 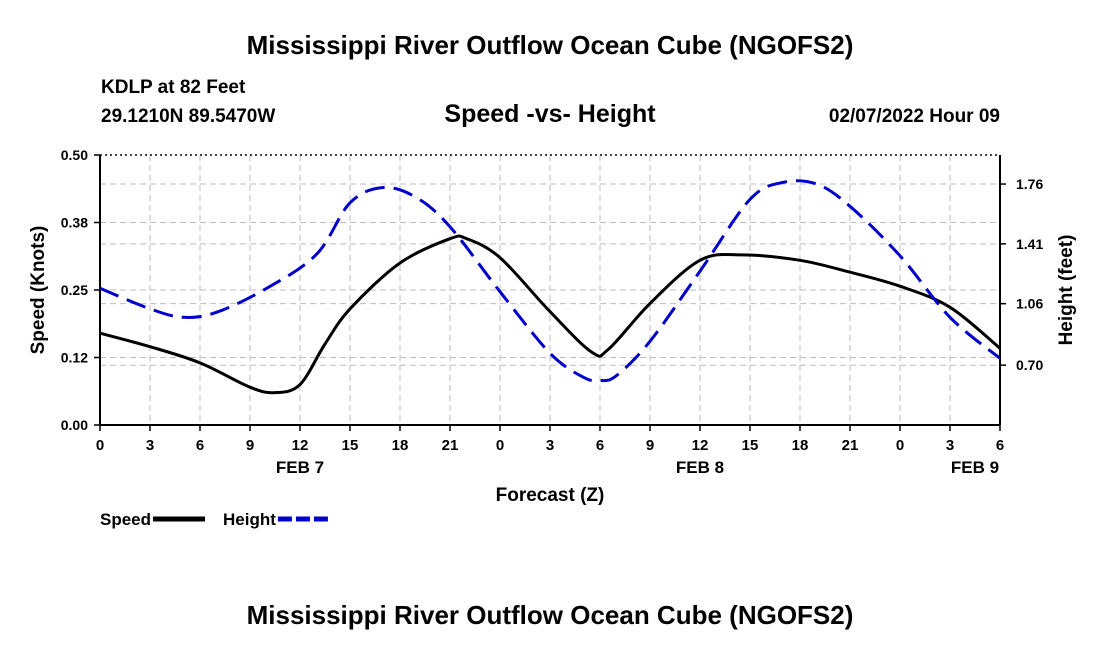 I want to click on forecast-datetime: 02/07/2022 Hour 09, so click(x=914, y=116).